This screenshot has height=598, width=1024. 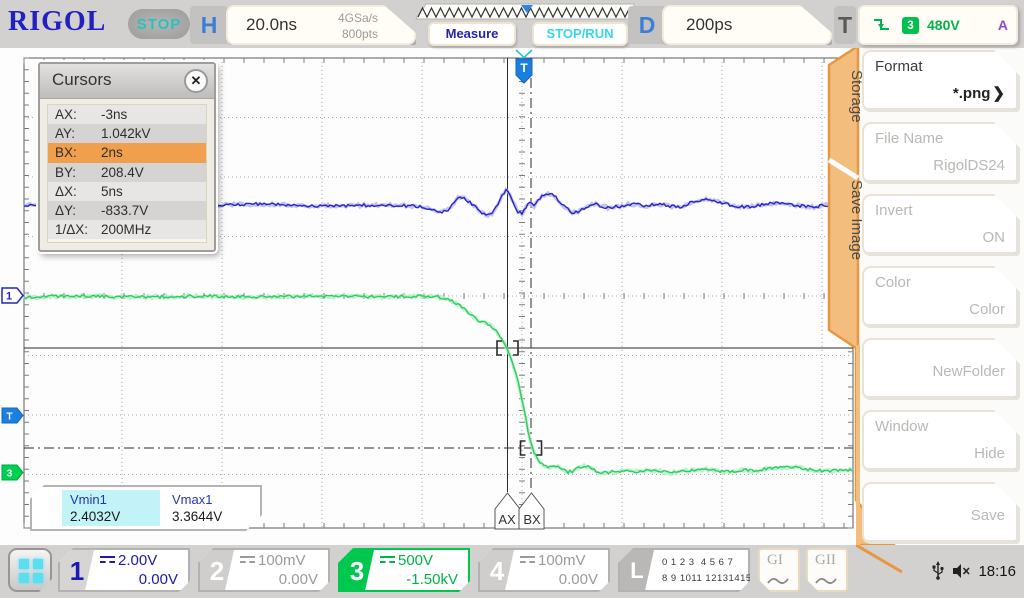 What do you see at coordinates (9, 417) in the screenshot?
I see `trigger-level-marker-label: T` at bounding box center [9, 417].